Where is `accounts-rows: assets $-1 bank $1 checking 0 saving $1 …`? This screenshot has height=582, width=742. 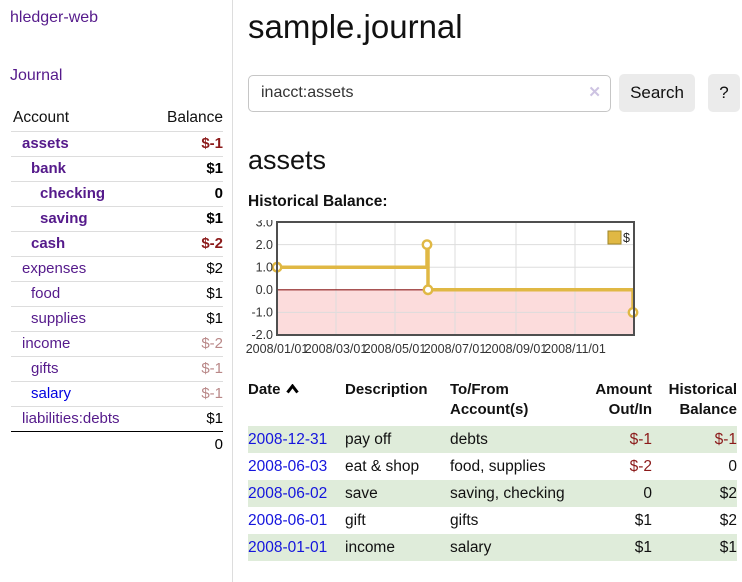 accounts-rows: assets $-1 bank $1 checking 0 saving $1 … is located at coordinates (117, 282).